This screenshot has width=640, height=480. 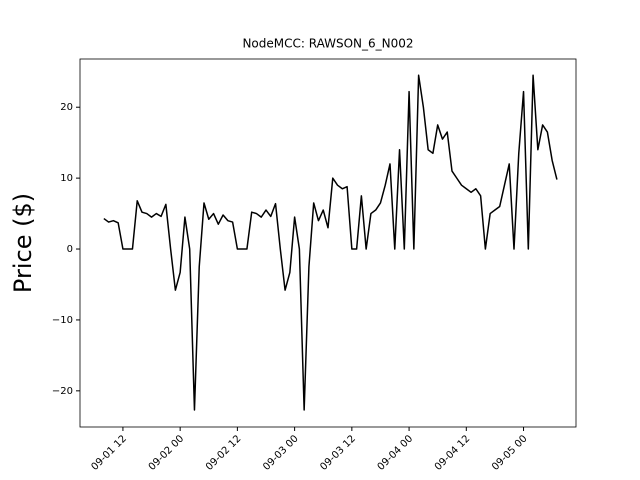 What do you see at coordinates (23, 243) in the screenshot?
I see `y-axis-label: Price ($)` at bounding box center [23, 243].